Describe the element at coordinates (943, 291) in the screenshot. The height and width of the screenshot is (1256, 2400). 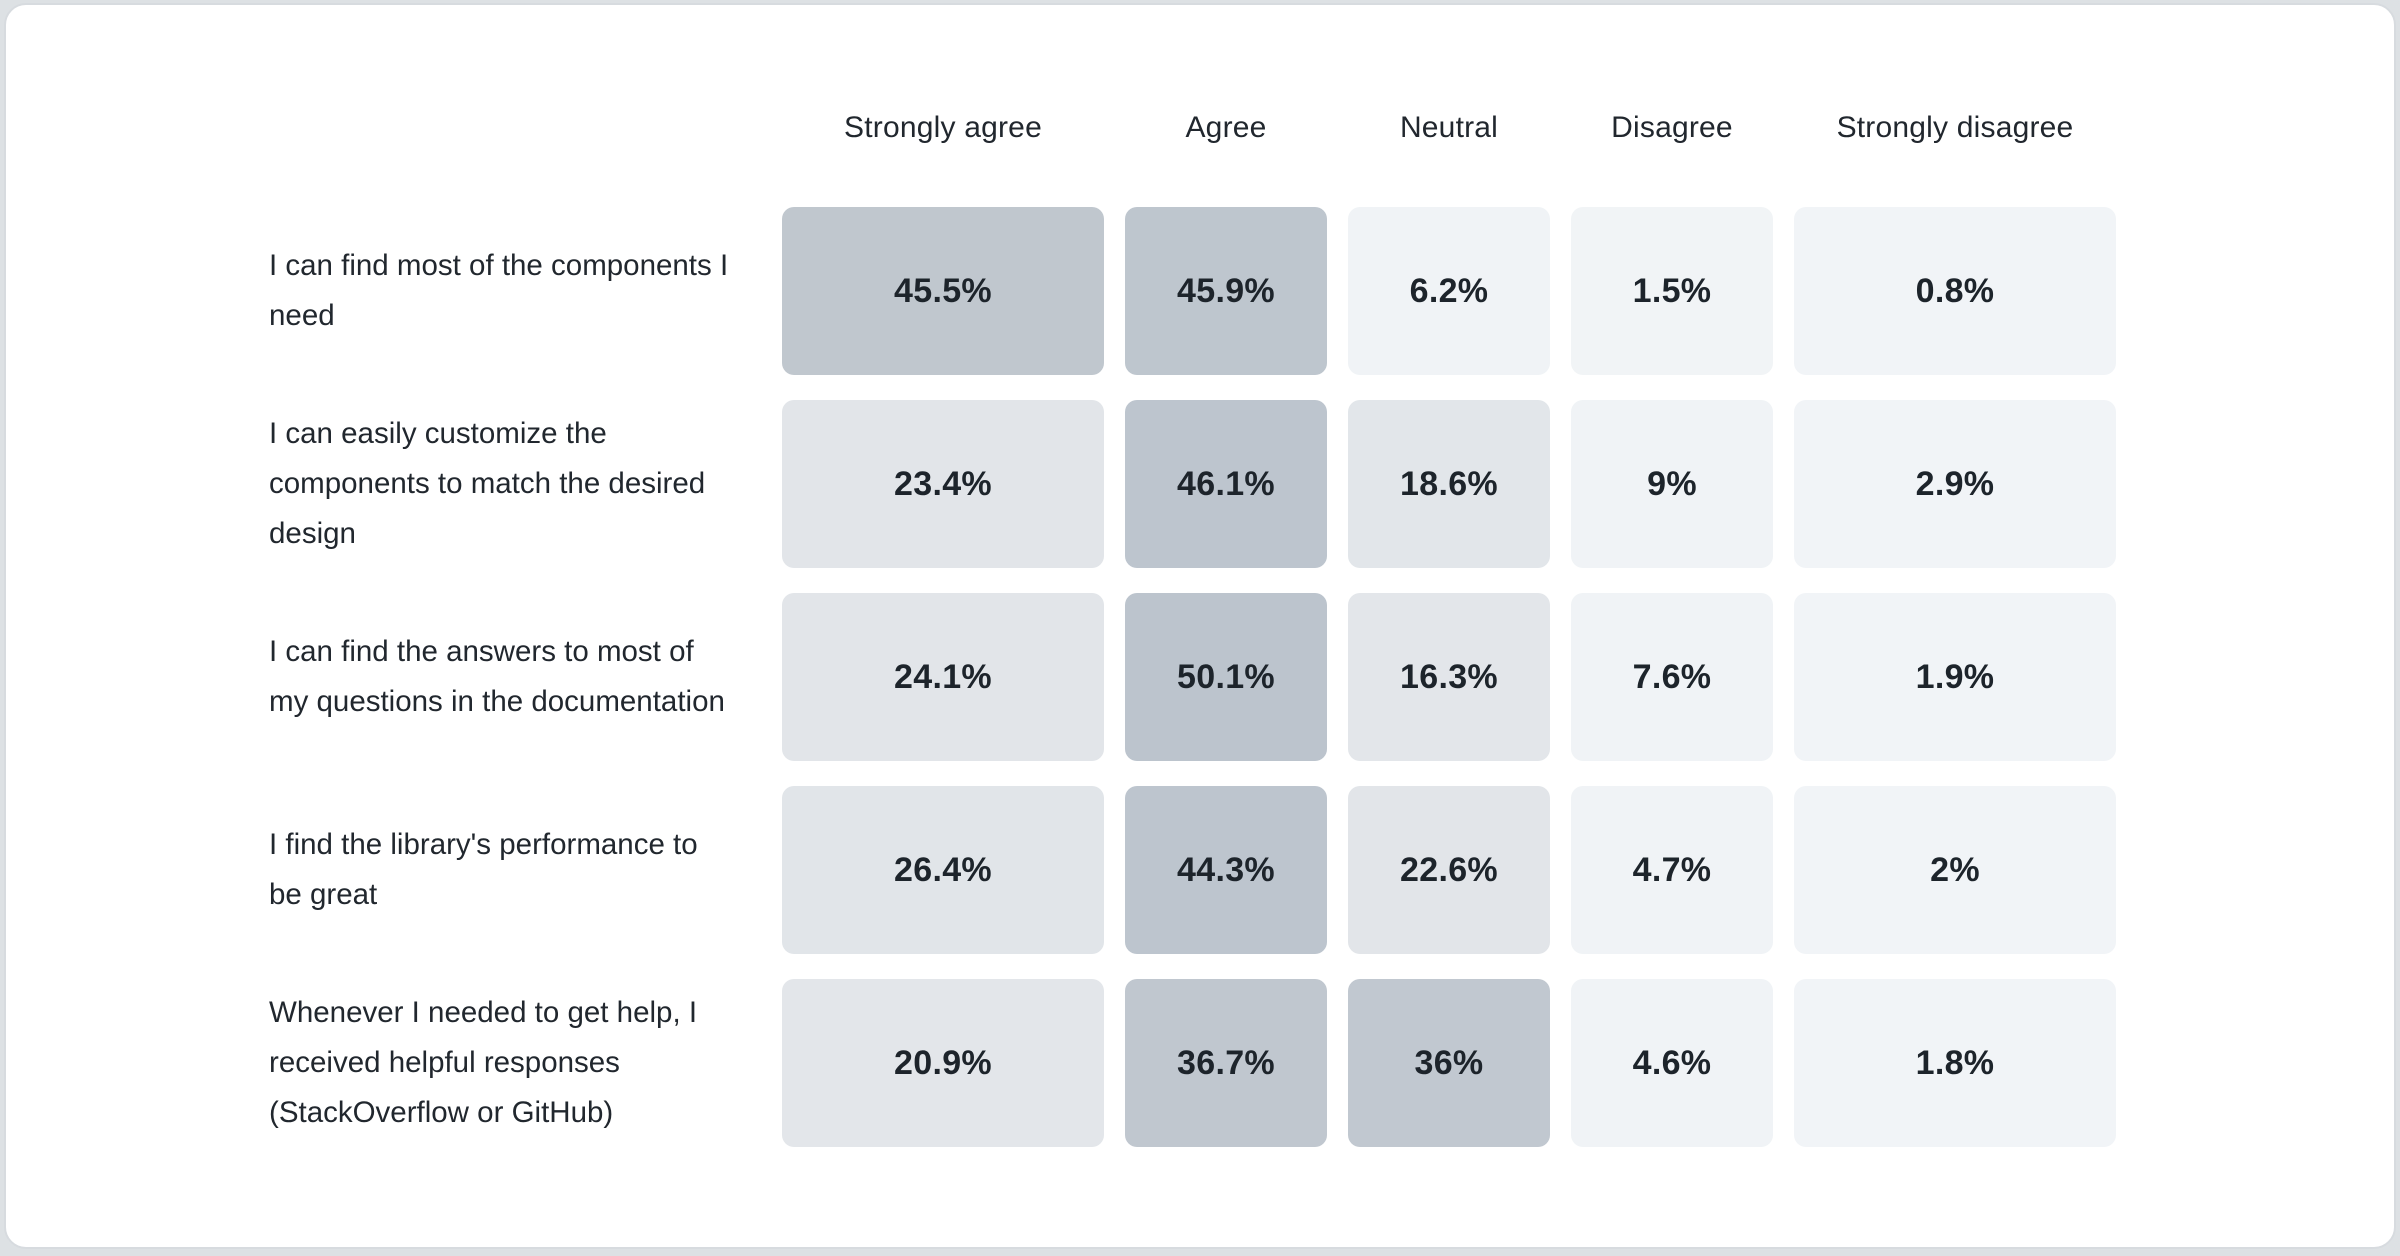
I see `heatmap-cell-r0-c0: 45.5%` at that location.